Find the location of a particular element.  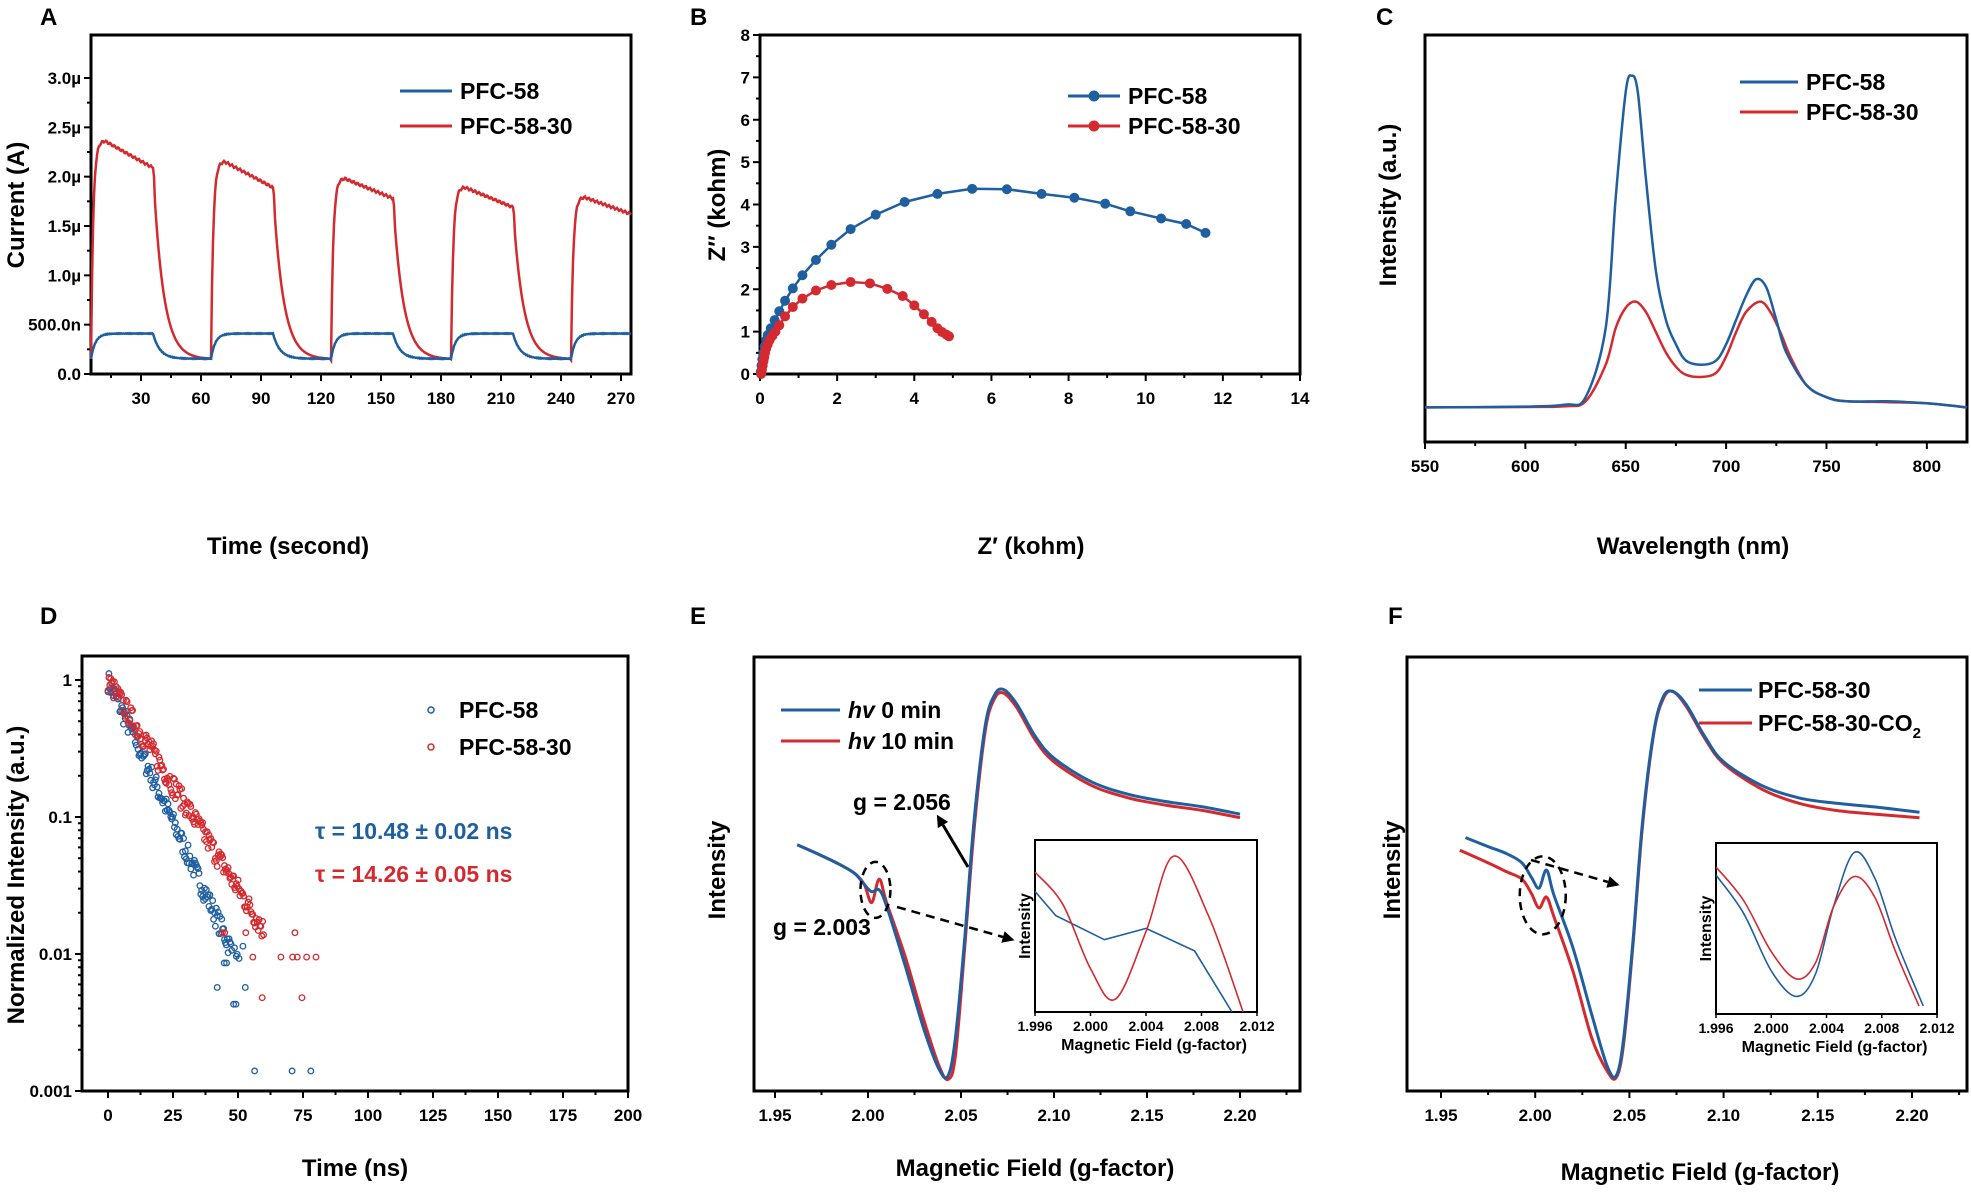

inset-series-line-hv-10-min is located at coordinates (1139, 933).